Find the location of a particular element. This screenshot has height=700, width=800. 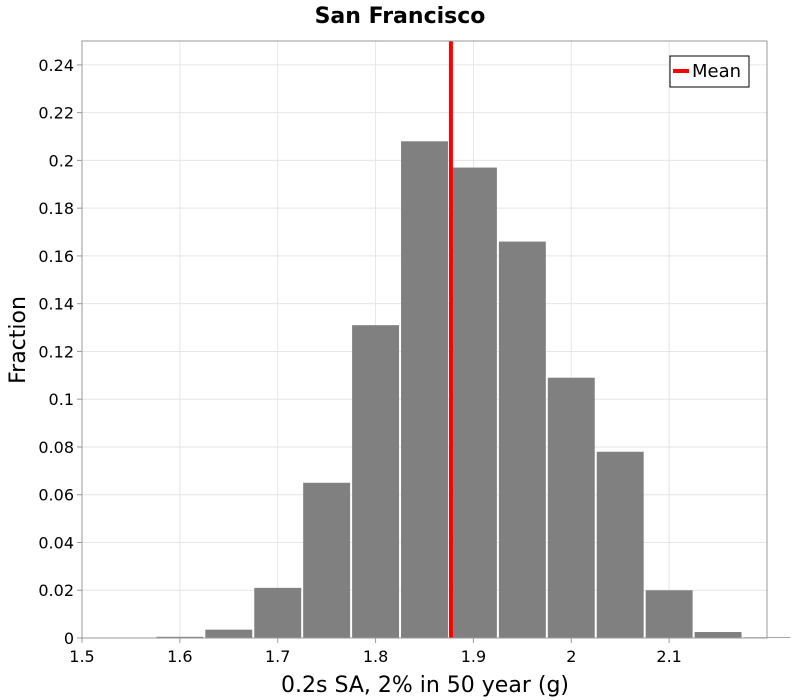

x-tick-label: 1.8 is located at coordinates (375, 656).